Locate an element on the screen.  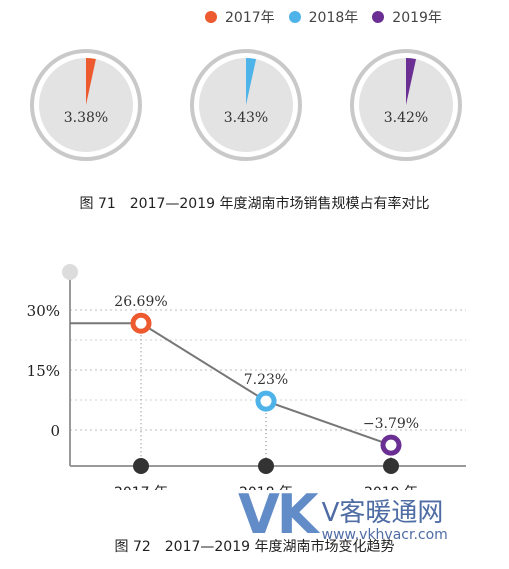
legend-item-2017: 2017年 is located at coordinates (240, 17).